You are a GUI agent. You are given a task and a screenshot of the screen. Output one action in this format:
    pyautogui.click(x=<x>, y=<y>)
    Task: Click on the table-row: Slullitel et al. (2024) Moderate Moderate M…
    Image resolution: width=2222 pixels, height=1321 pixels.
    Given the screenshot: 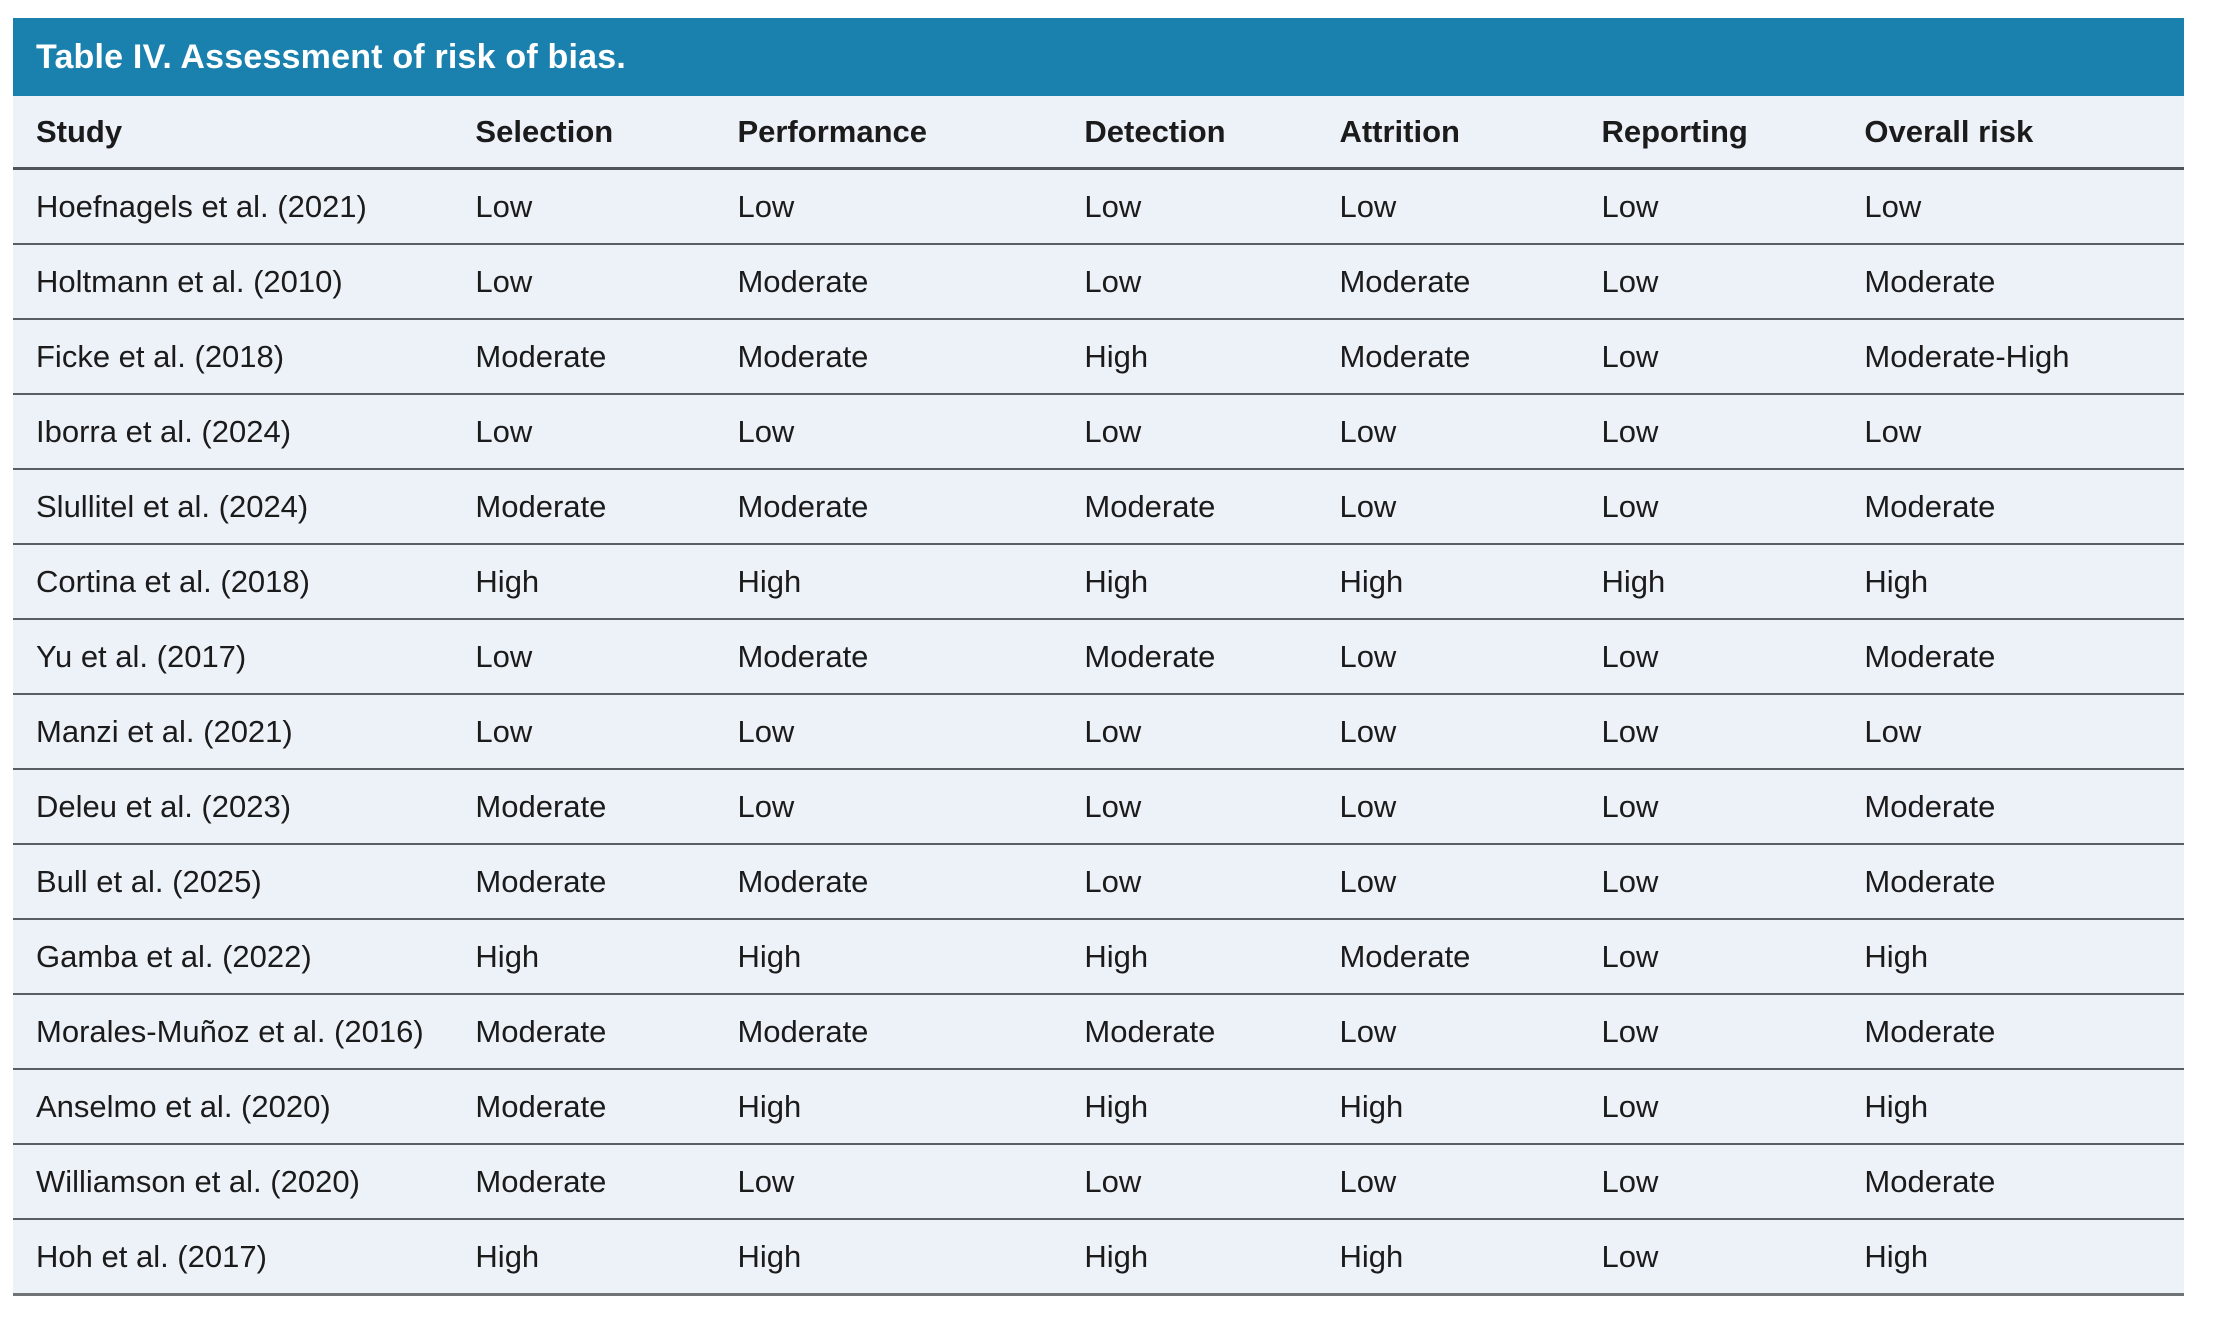 What is the action you would take?
    pyautogui.click(x=1098, y=507)
    